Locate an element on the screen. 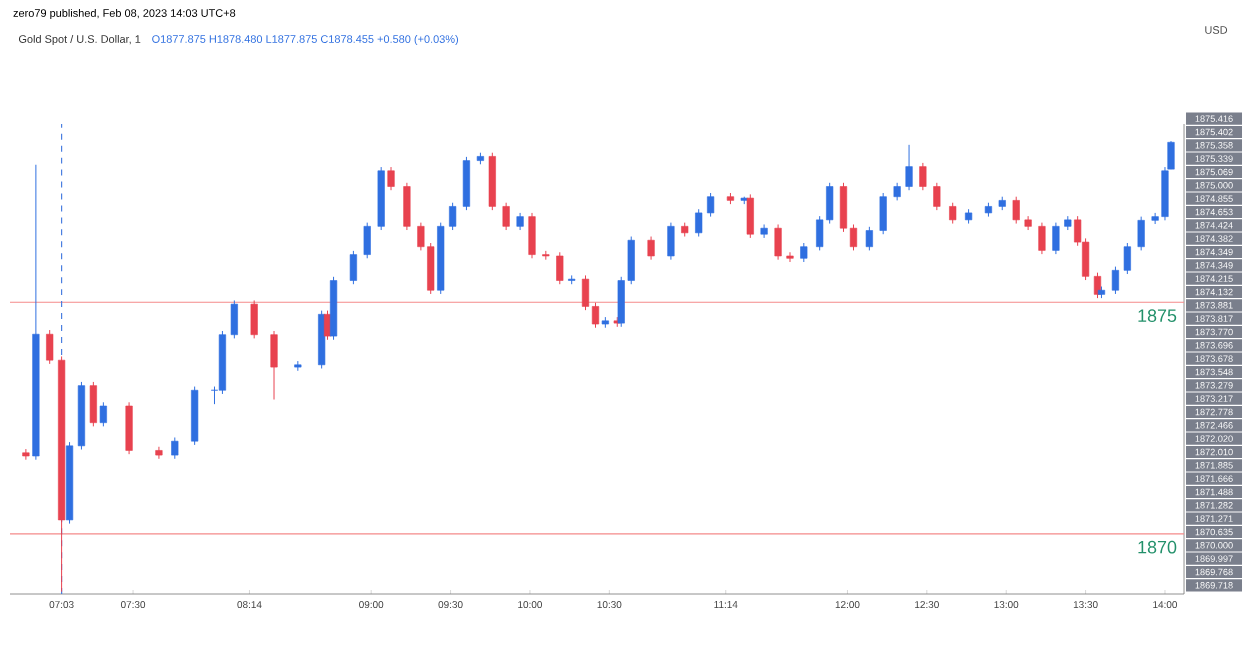 This screenshot has width=1250, height=652. ref-line-label: 1870 is located at coordinates (1157, 547).